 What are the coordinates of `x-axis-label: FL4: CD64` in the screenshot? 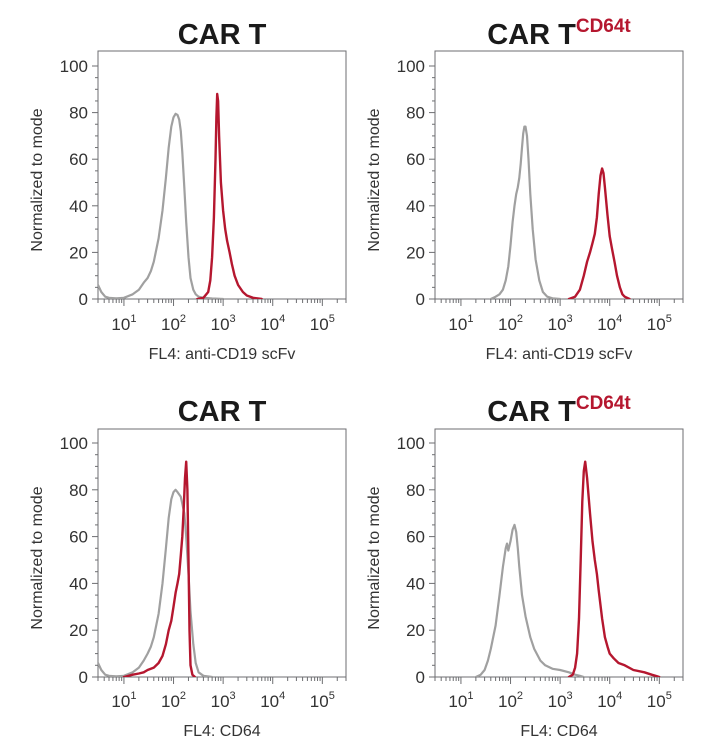 It's located at (221, 731).